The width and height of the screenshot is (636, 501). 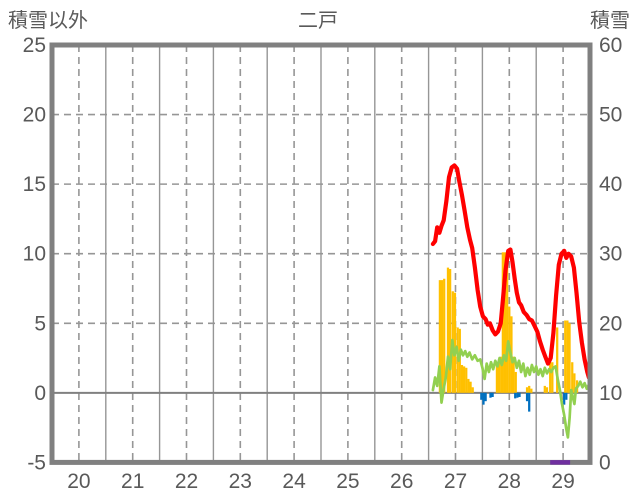 I want to click on x-axis-tick-label: 28, so click(x=509, y=481).